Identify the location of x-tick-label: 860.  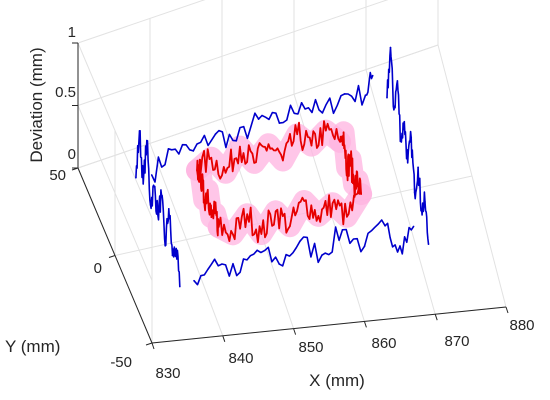
(383, 343).